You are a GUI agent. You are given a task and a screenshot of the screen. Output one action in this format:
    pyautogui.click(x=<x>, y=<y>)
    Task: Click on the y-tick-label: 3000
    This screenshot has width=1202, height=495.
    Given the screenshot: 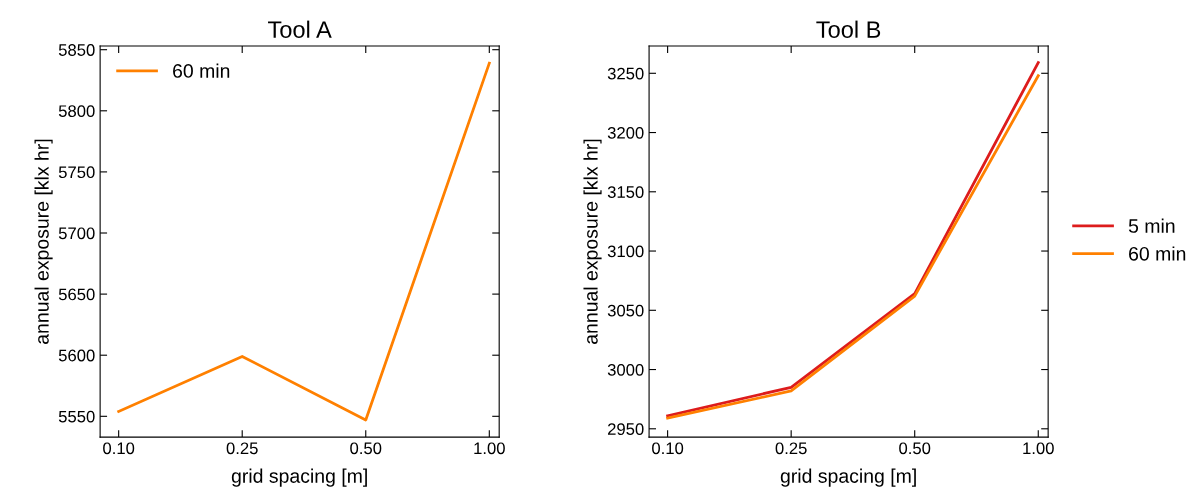 What is the action you would take?
    pyautogui.click(x=625, y=369)
    